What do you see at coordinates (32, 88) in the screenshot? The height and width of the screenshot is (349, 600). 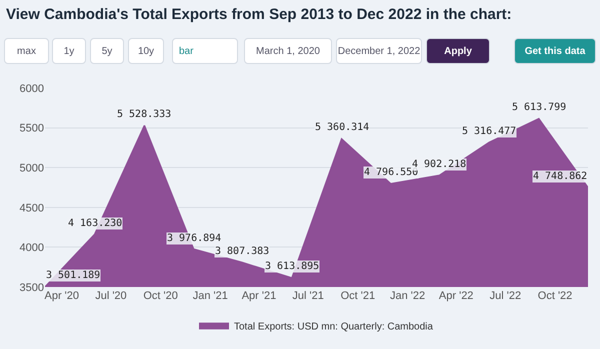 I see `y-tick-label: 6000` at bounding box center [32, 88].